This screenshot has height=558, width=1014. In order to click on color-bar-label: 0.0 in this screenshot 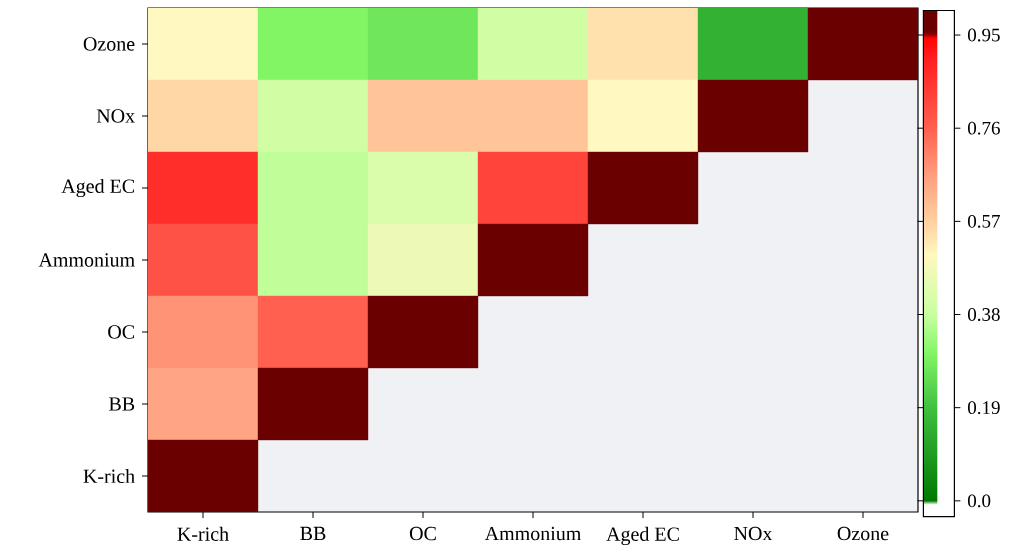, I will do `click(979, 501)`.